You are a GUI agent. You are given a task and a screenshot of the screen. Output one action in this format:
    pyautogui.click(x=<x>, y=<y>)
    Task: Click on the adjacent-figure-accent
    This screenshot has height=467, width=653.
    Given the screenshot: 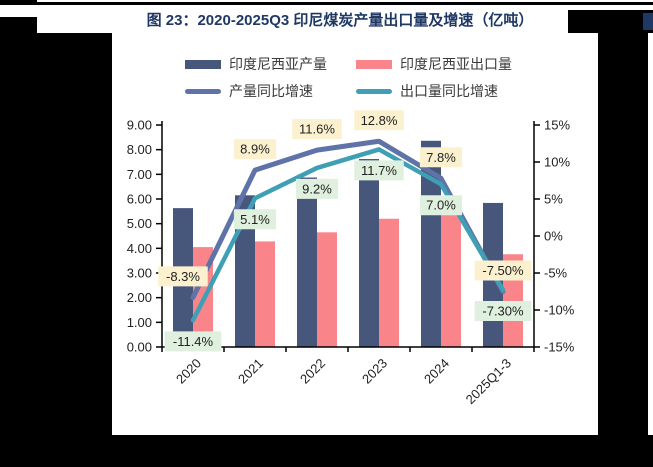 What is the action you would take?
    pyautogui.click(x=648, y=21)
    